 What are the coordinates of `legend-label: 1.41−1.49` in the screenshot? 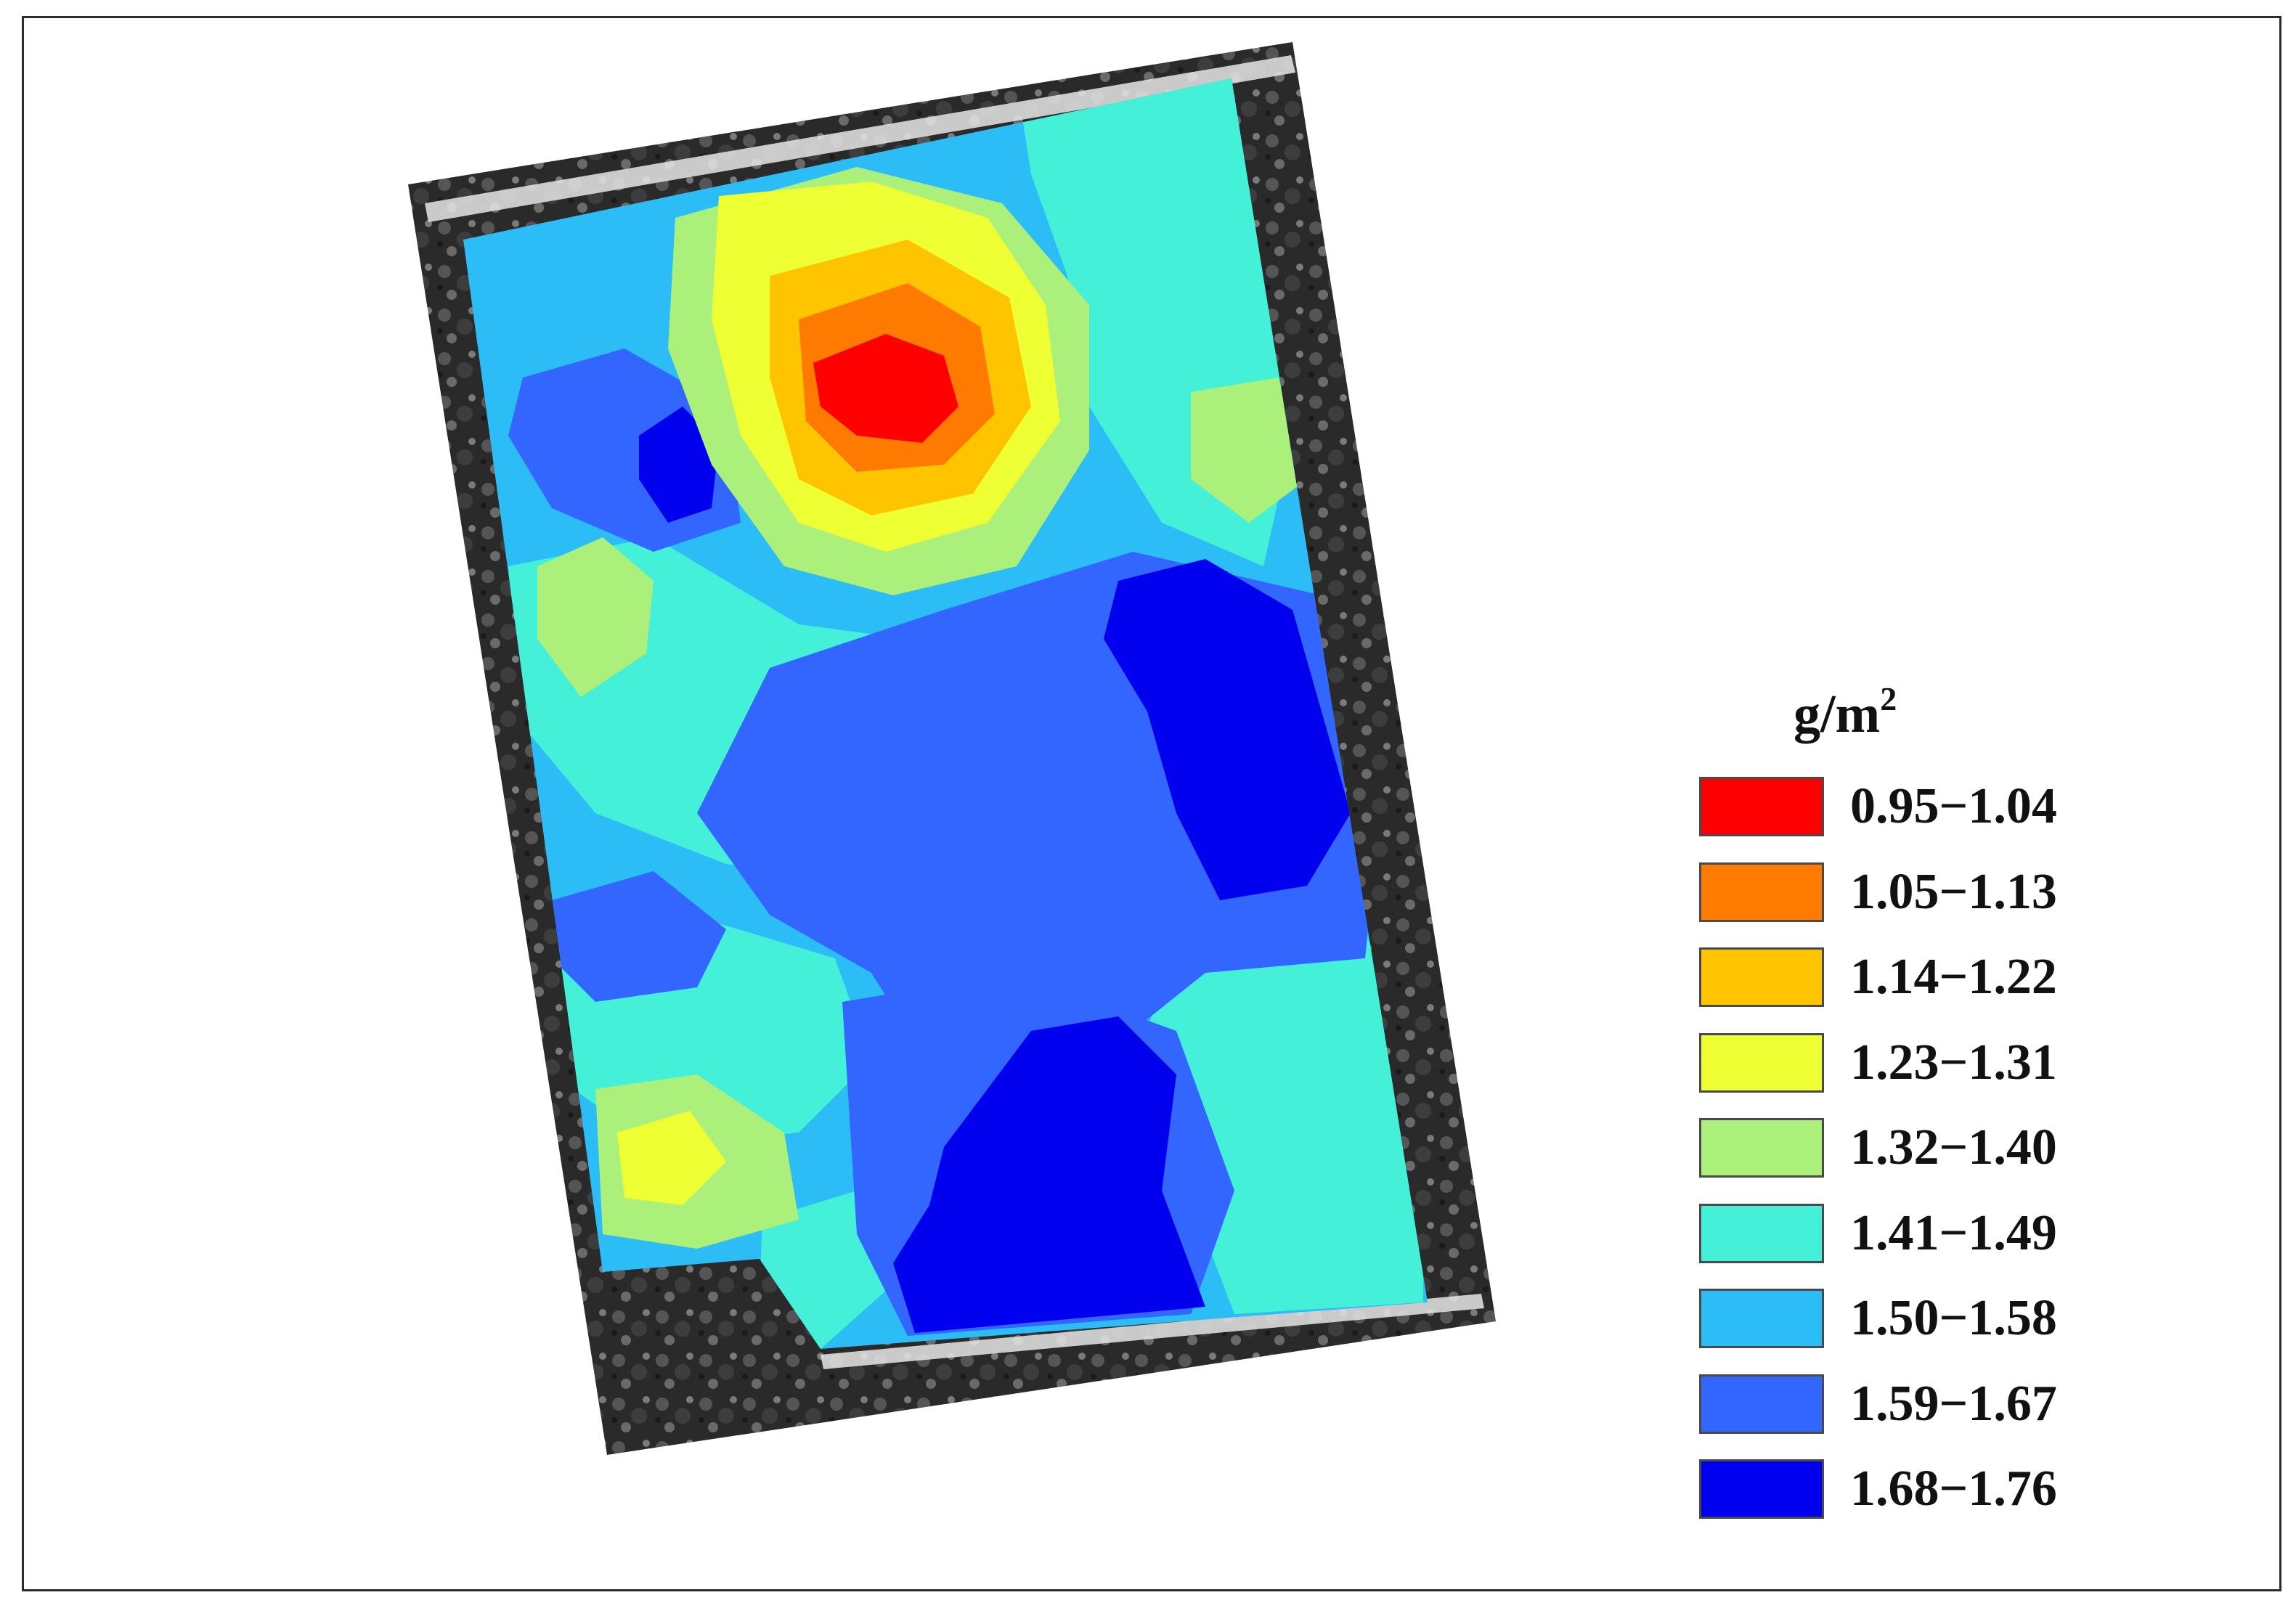 It's located at (1953, 1232).